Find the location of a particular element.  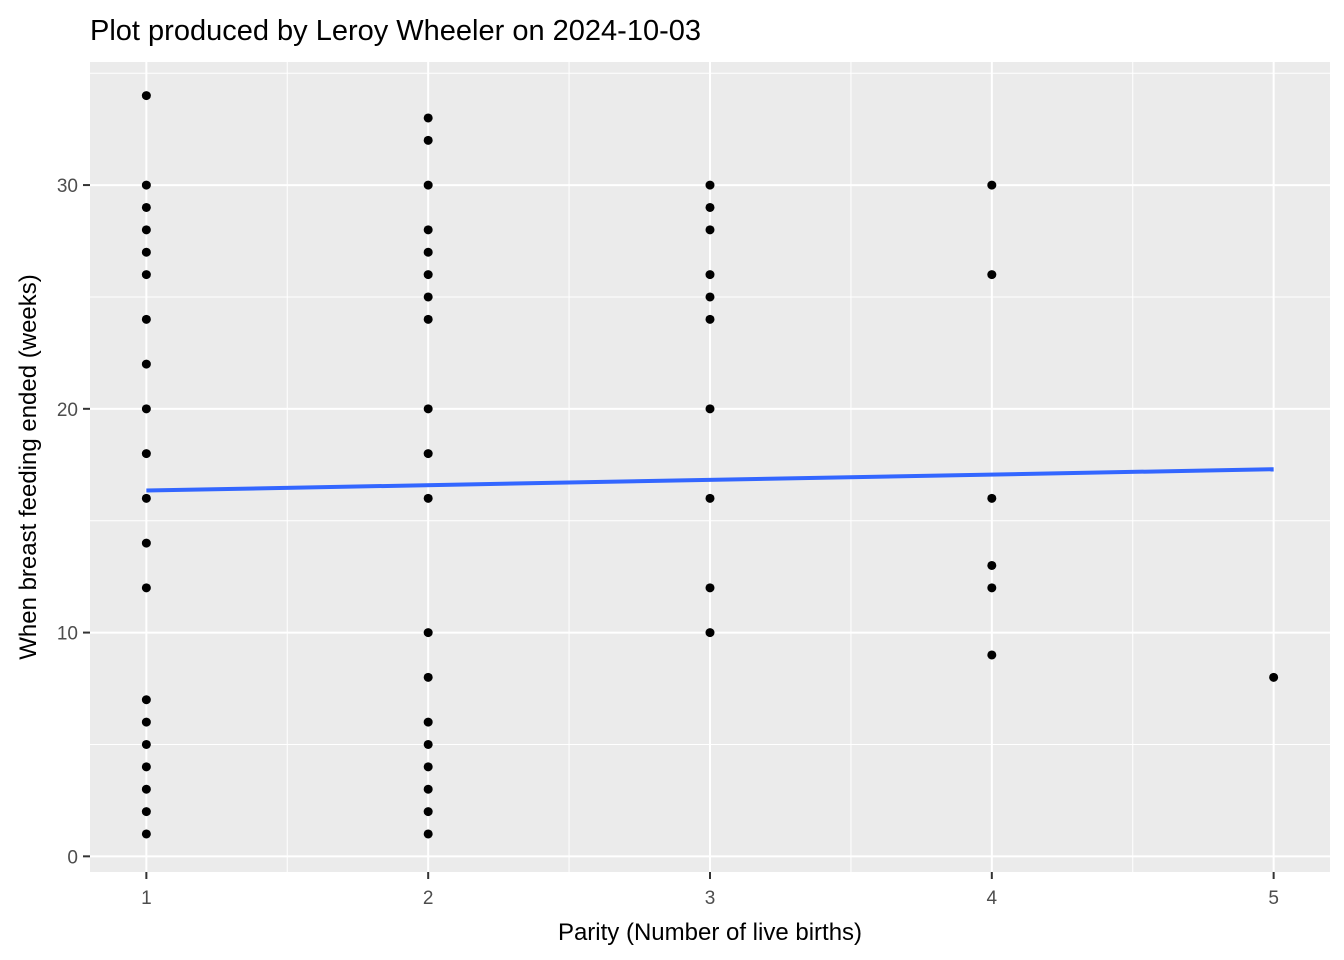

x-axis: 1 2 3 4 5 is located at coordinates (710, 890).